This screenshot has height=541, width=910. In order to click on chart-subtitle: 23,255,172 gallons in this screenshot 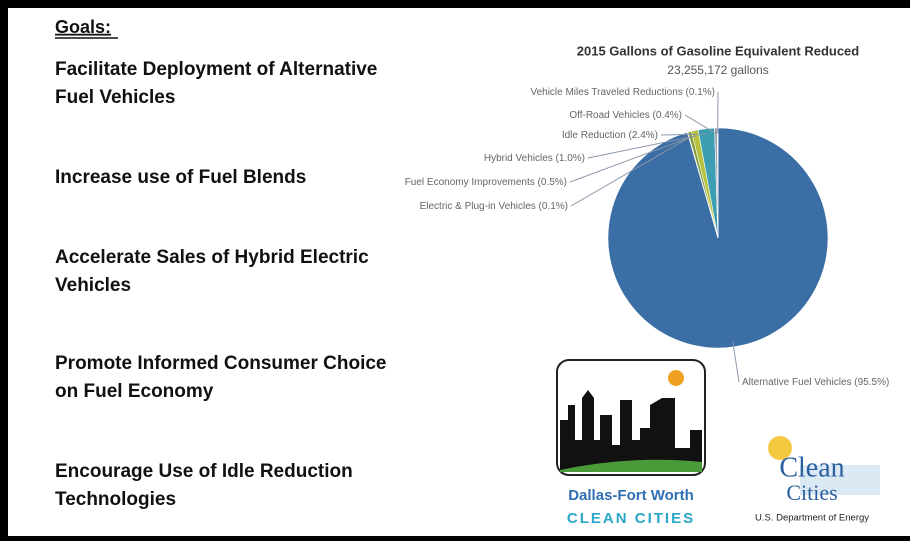, I will do `click(717, 70)`.